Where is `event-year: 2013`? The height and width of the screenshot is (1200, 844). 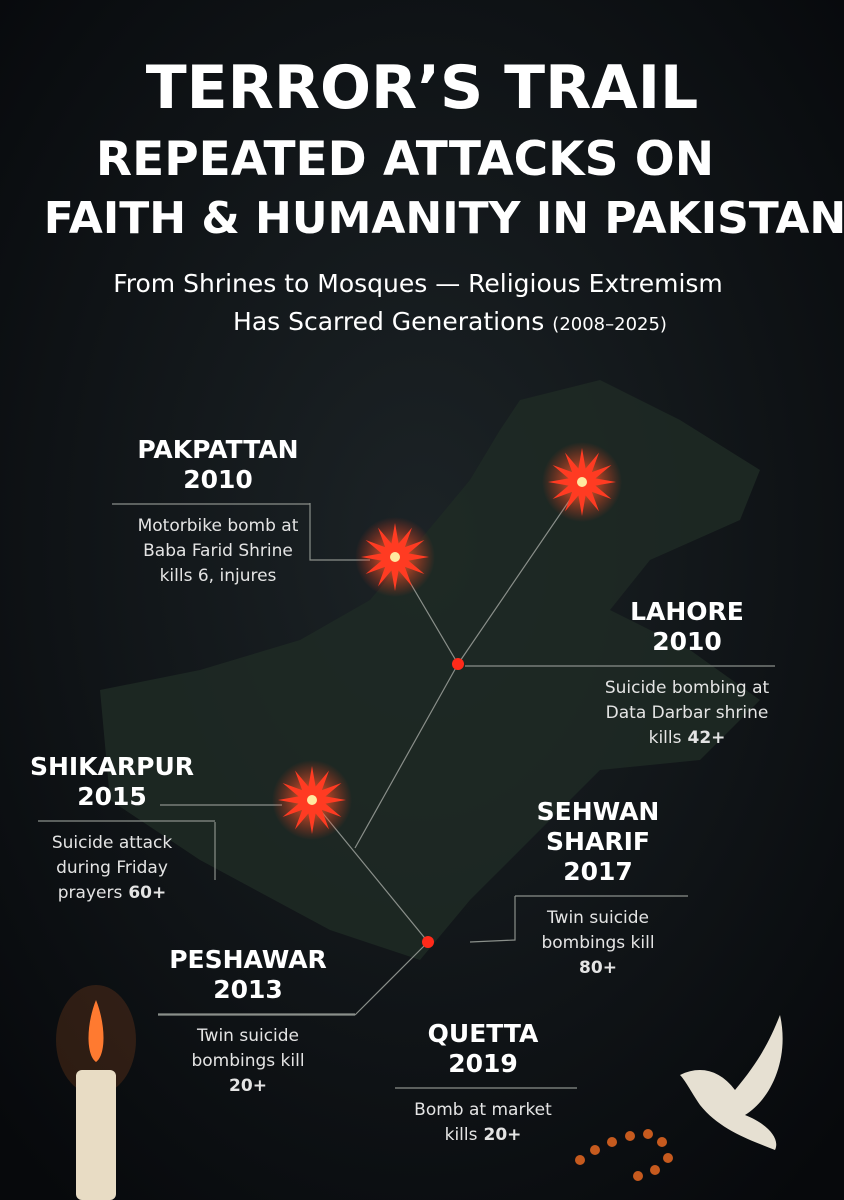 event-year: 2013 is located at coordinates (248, 989).